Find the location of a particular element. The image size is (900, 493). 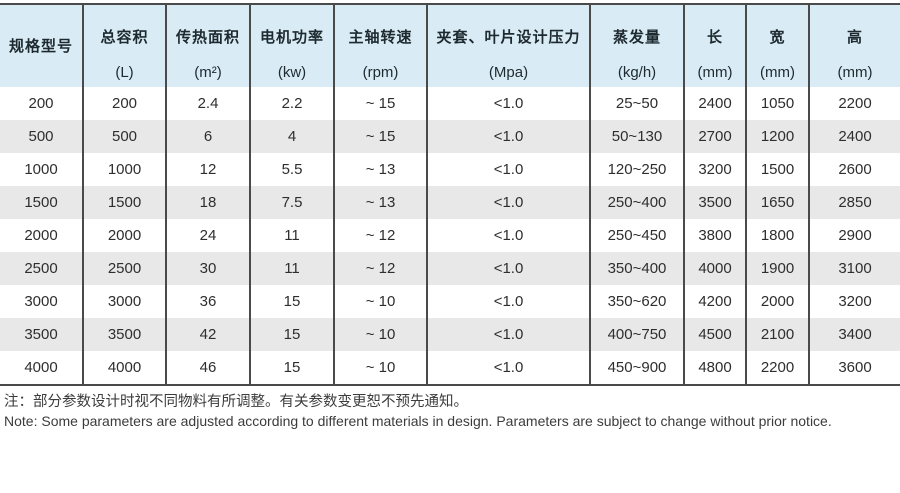

col-header-design-pressure-label: 夹套、叶片设计压力 is located at coordinates (508, 37).